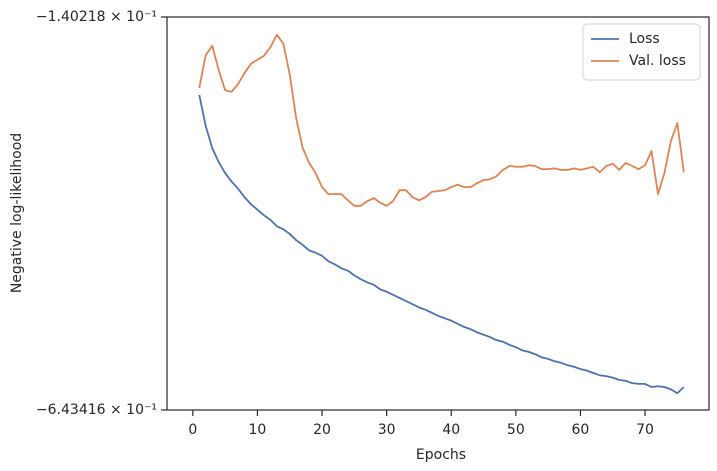  What do you see at coordinates (322, 430) in the screenshot?
I see `x-tick-label: 20` at bounding box center [322, 430].